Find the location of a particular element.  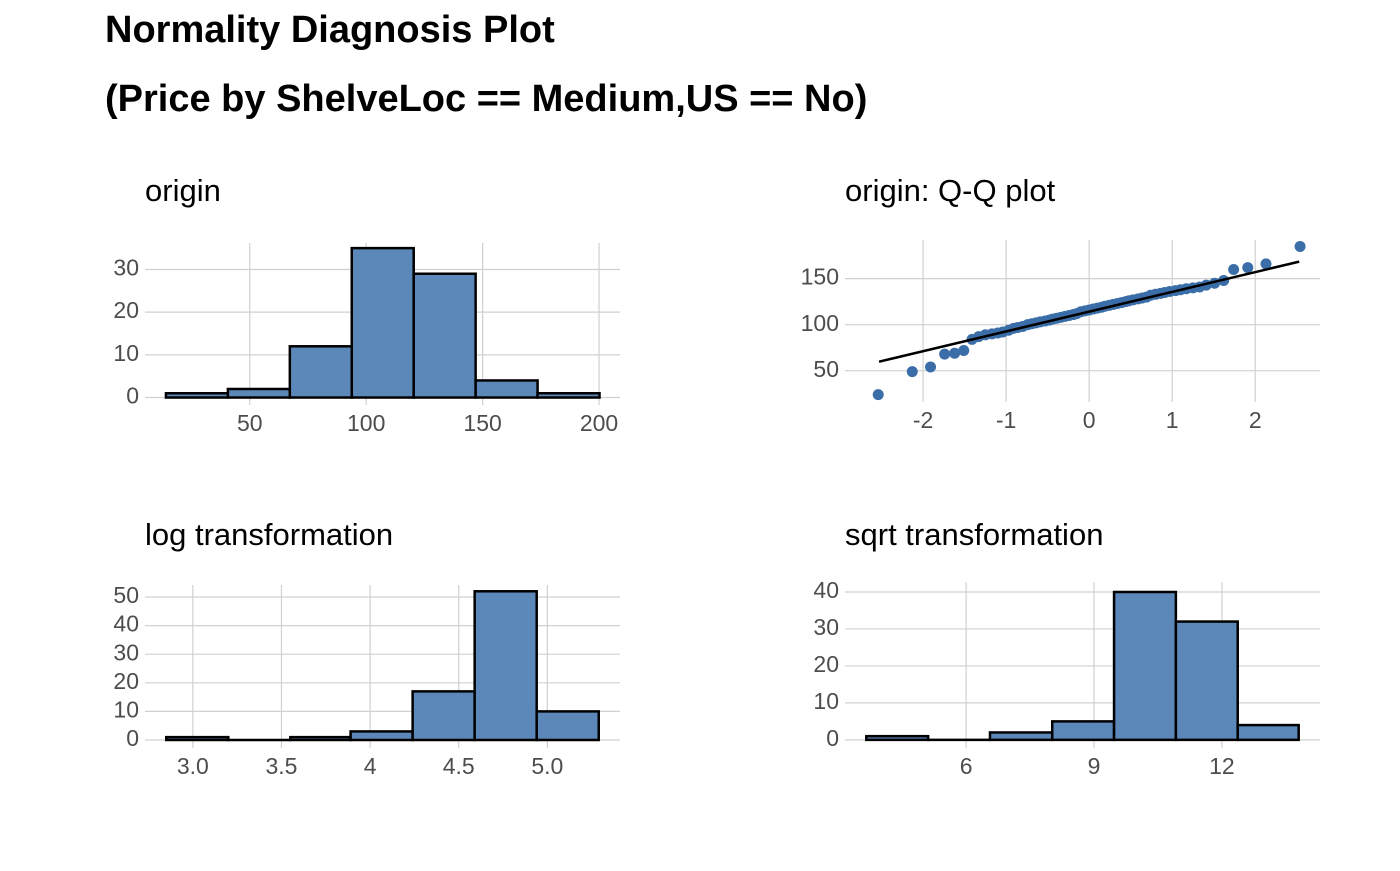

x-tick-label: 150 is located at coordinates (482, 423).